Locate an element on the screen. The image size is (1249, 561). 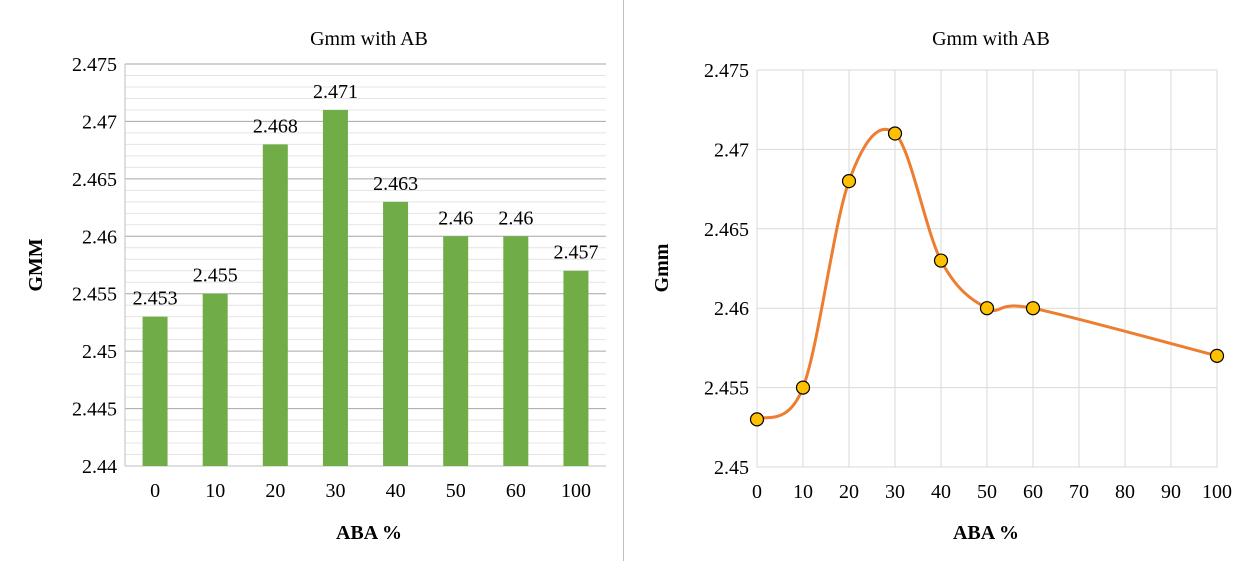
data-label: 2.463 is located at coordinates (395, 184).